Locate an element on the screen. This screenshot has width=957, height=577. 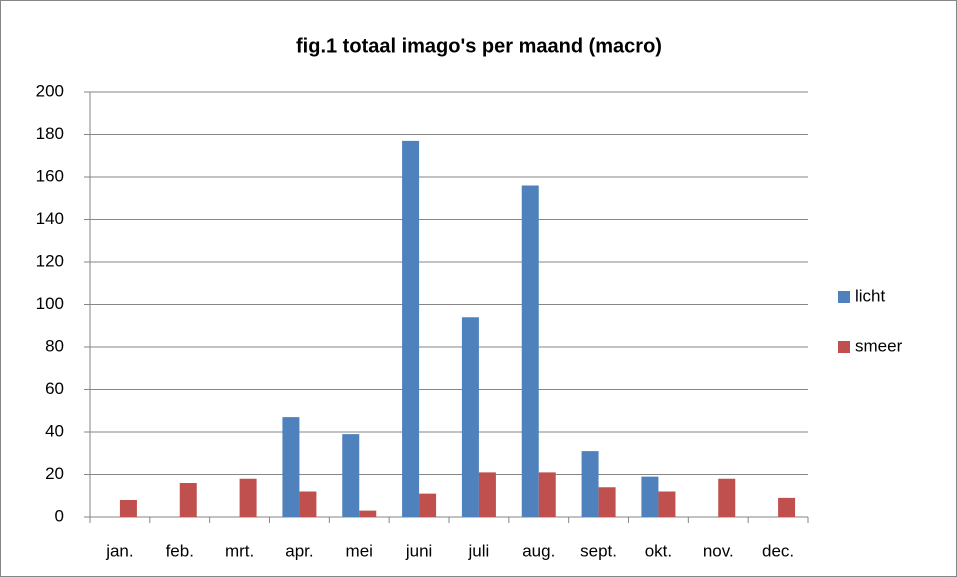
legend-label: smeer is located at coordinates (879, 345).